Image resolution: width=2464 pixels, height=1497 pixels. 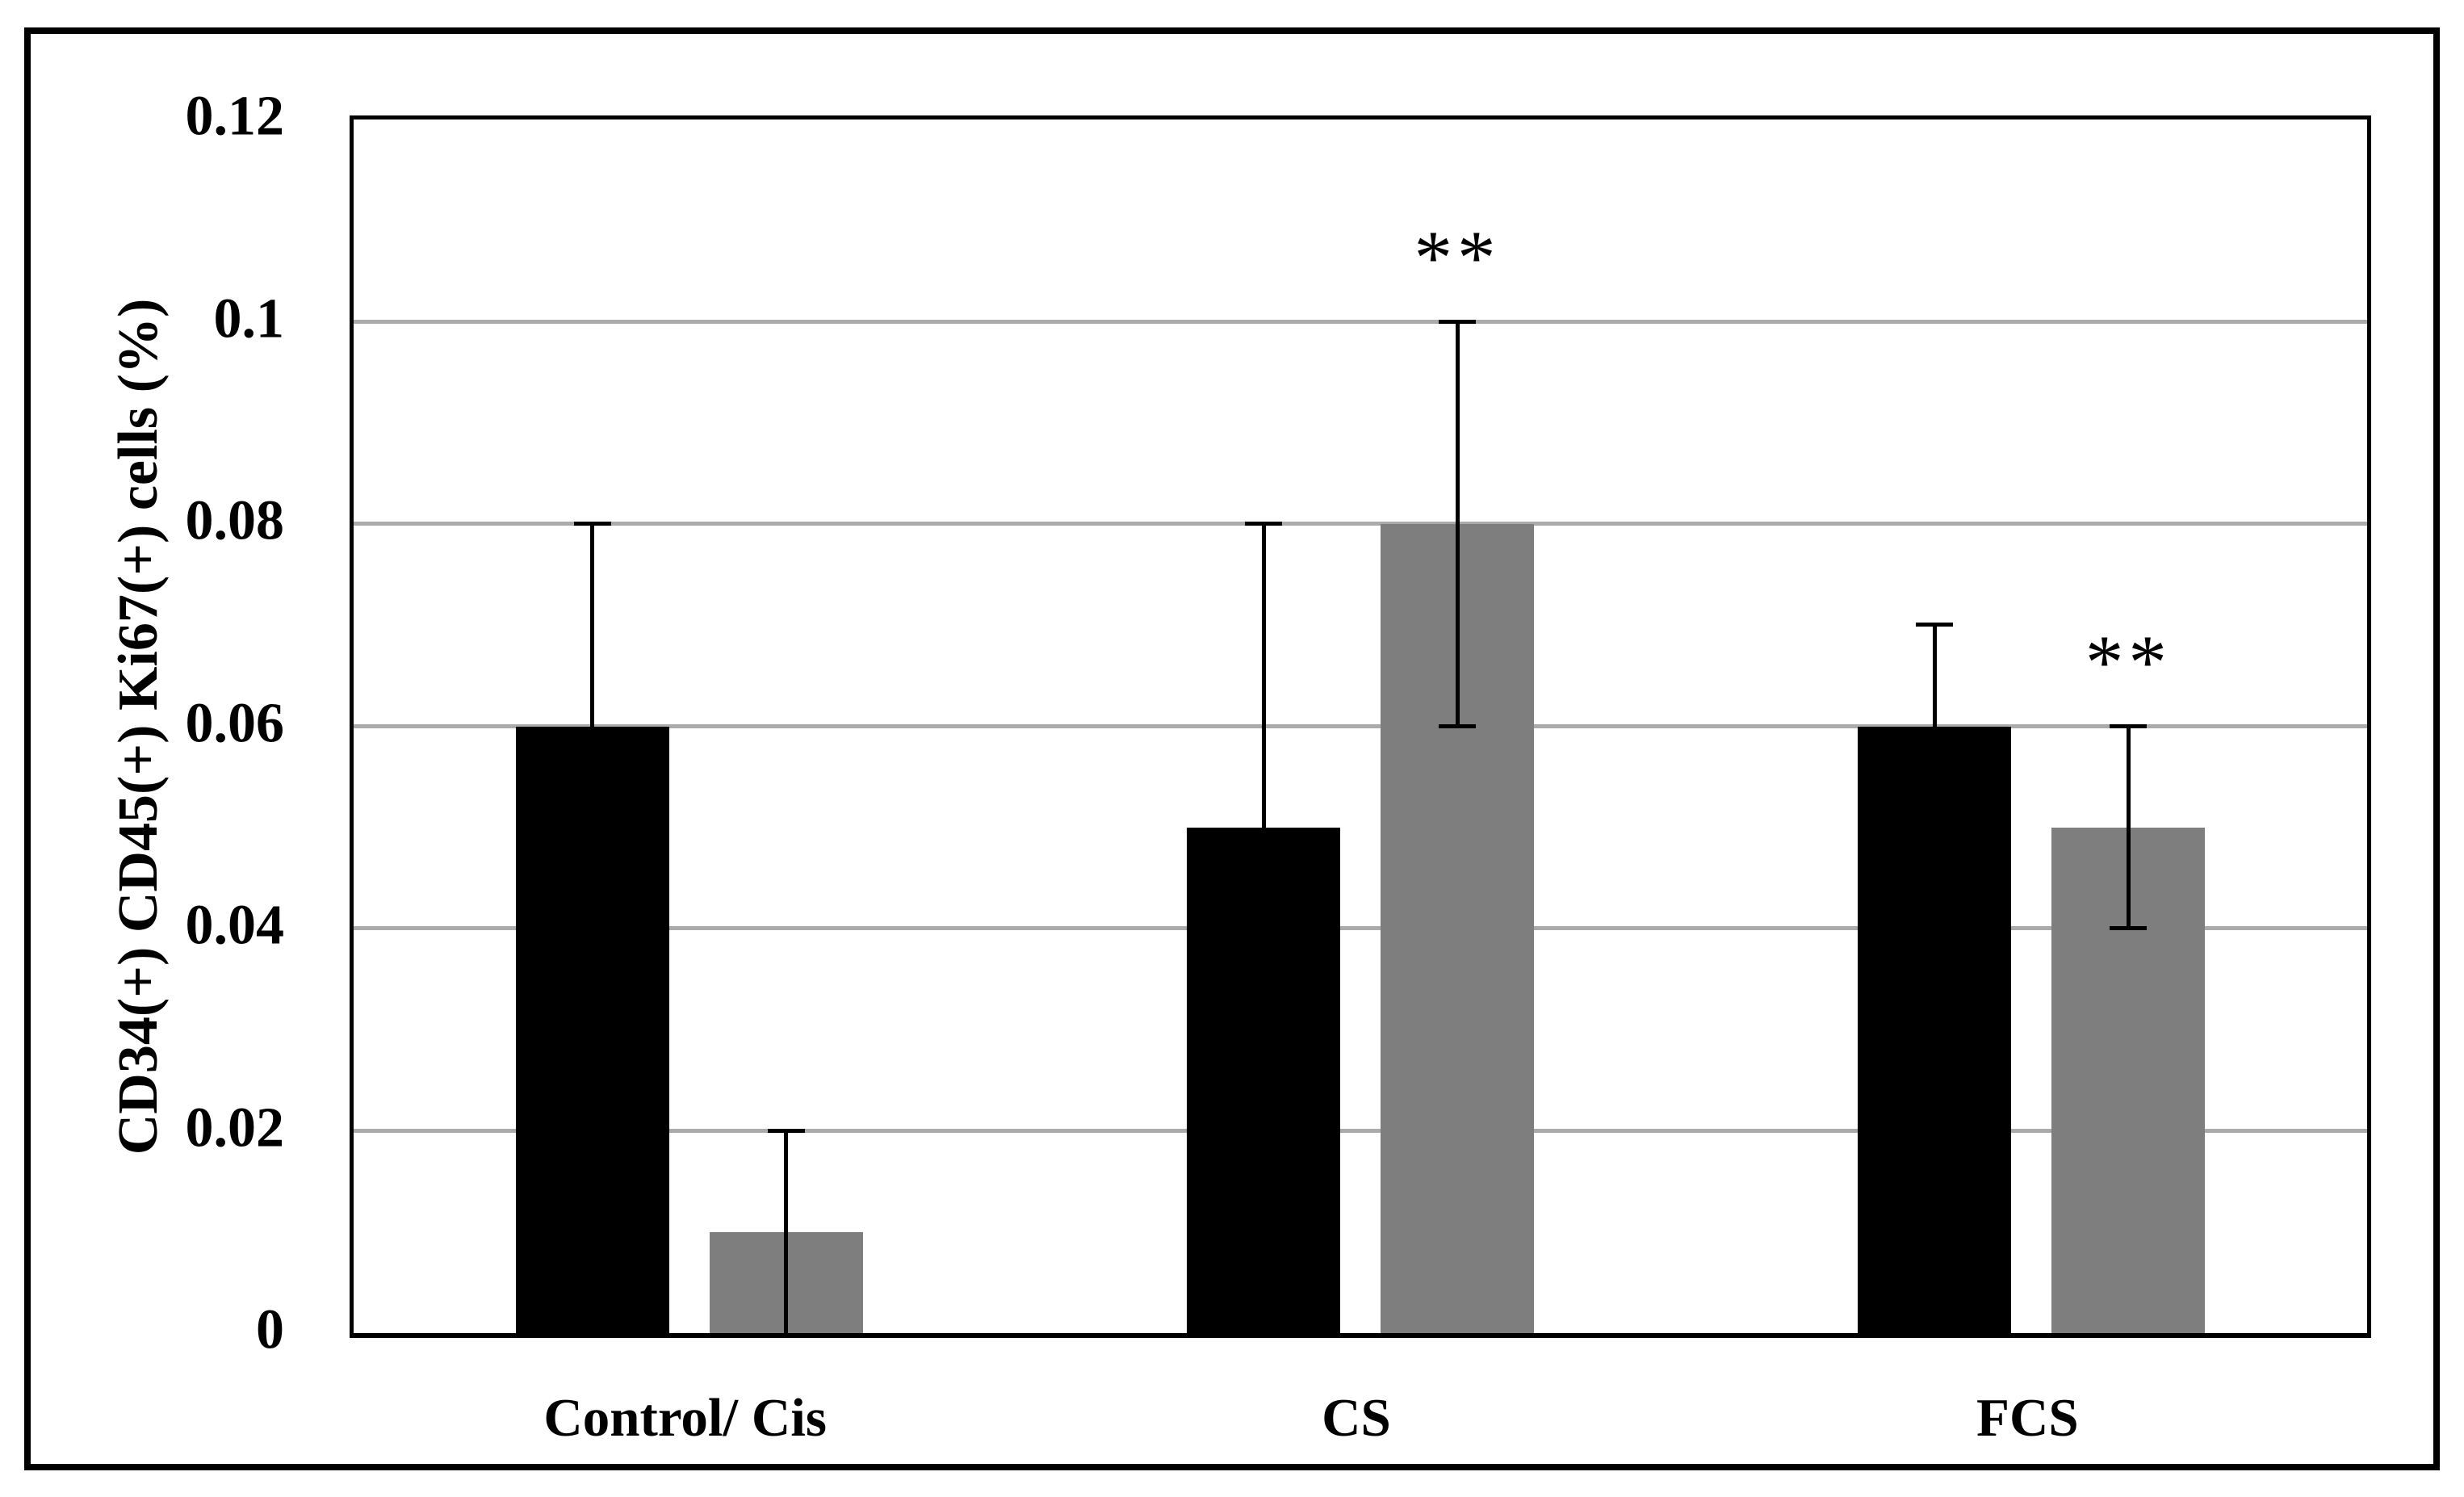 I want to click on y-tick-label-0.12: 0.12, so click(x=235, y=116).